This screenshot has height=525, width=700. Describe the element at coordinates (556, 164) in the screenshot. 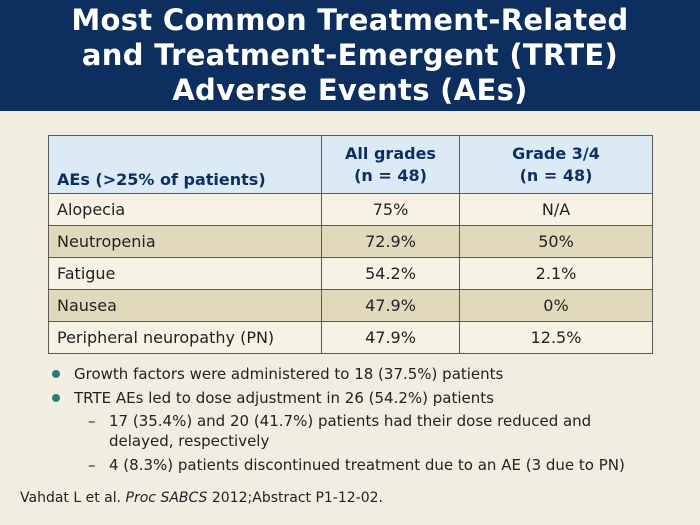

I see `header-grade-3-4: Grade 3/4 (n = 48)` at that location.